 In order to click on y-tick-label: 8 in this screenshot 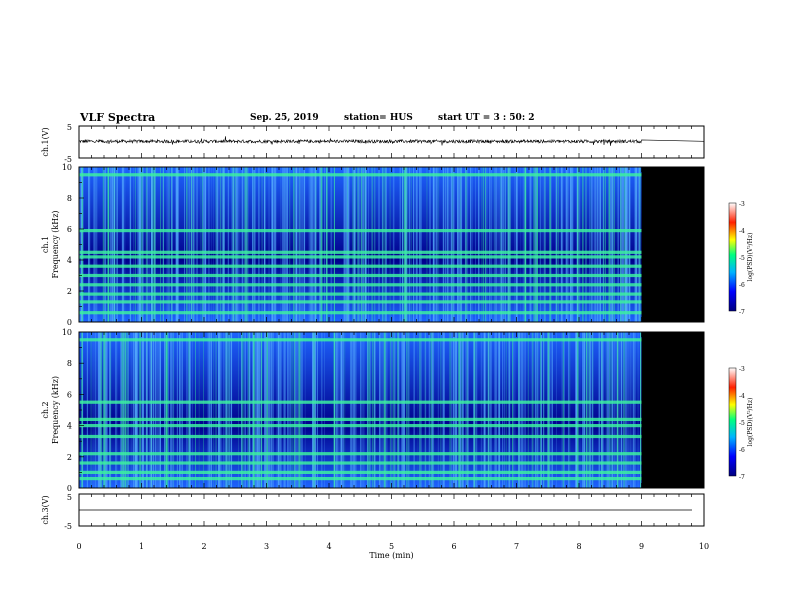, I will do `click(69, 363)`.